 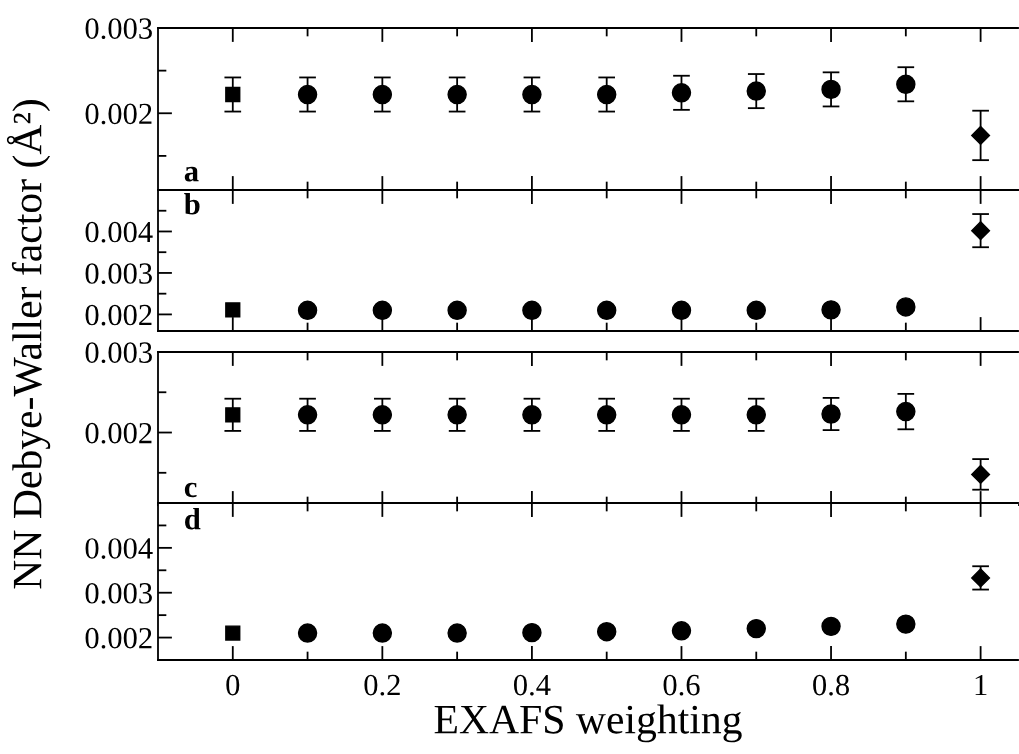 I want to click on y-axis-title: NN Debye-Waller factor (Å²), so click(x=28, y=344).